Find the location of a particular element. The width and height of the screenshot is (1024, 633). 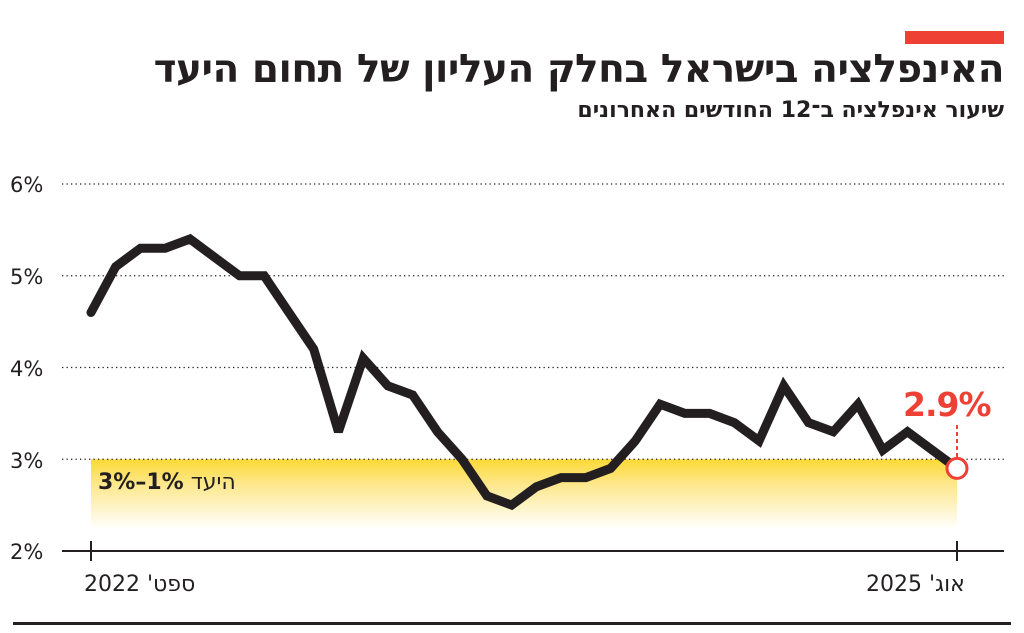

x-end-label: אוג' 2025 is located at coordinates (915, 584).